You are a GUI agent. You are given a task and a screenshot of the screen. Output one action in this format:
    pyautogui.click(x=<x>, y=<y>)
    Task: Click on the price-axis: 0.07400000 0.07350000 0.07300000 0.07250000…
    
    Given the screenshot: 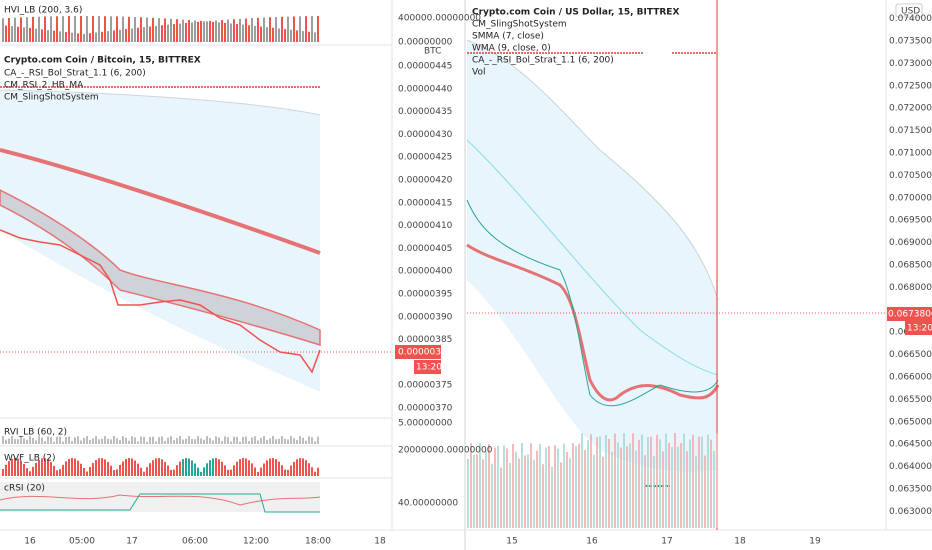 What is the action you would take?
    pyautogui.click(x=910, y=265)
    